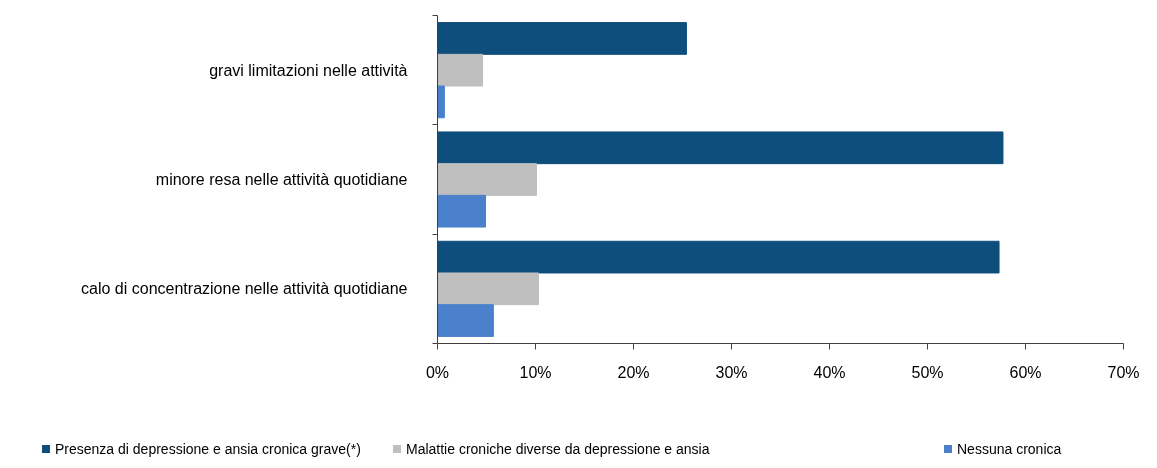 This screenshot has width=1157, height=468. What do you see at coordinates (1025, 372) in the screenshot?
I see `x-tick-label: 60%` at bounding box center [1025, 372].